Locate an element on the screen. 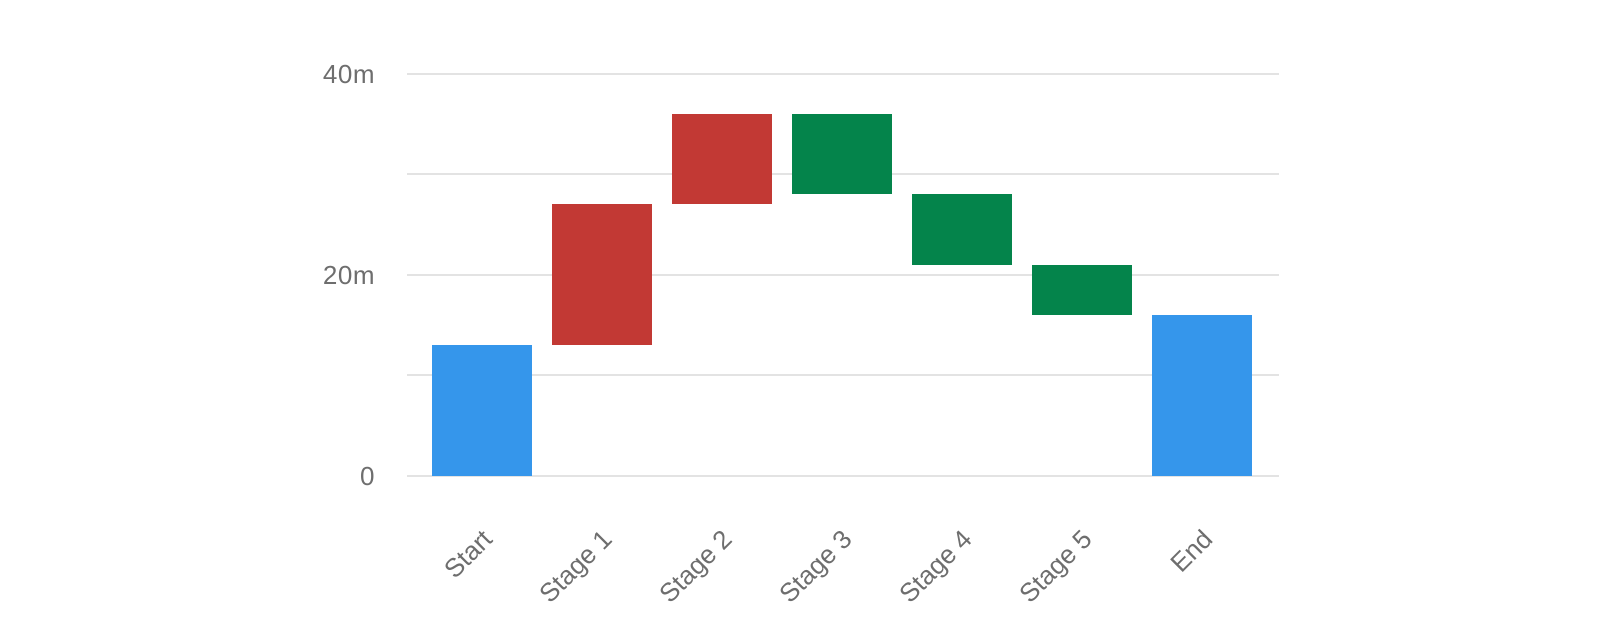 The height and width of the screenshot is (640, 1600). x-axis-label-stage-3: Stage 3 is located at coordinates (815, 566).